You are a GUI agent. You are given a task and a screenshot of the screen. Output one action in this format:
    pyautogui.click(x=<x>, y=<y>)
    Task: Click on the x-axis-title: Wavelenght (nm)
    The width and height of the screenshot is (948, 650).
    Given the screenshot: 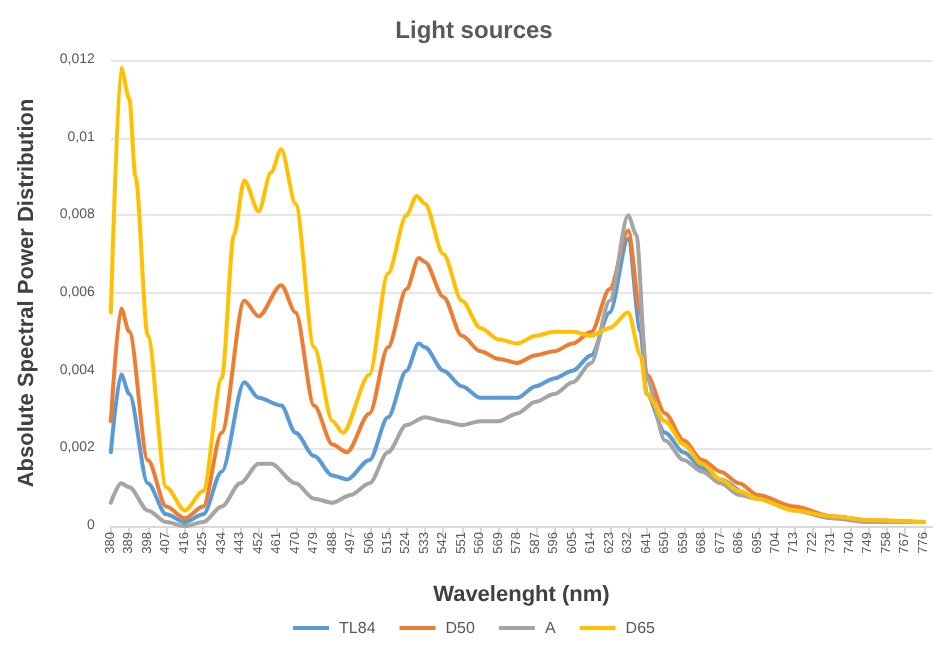 What is the action you would take?
    pyautogui.click(x=522, y=595)
    